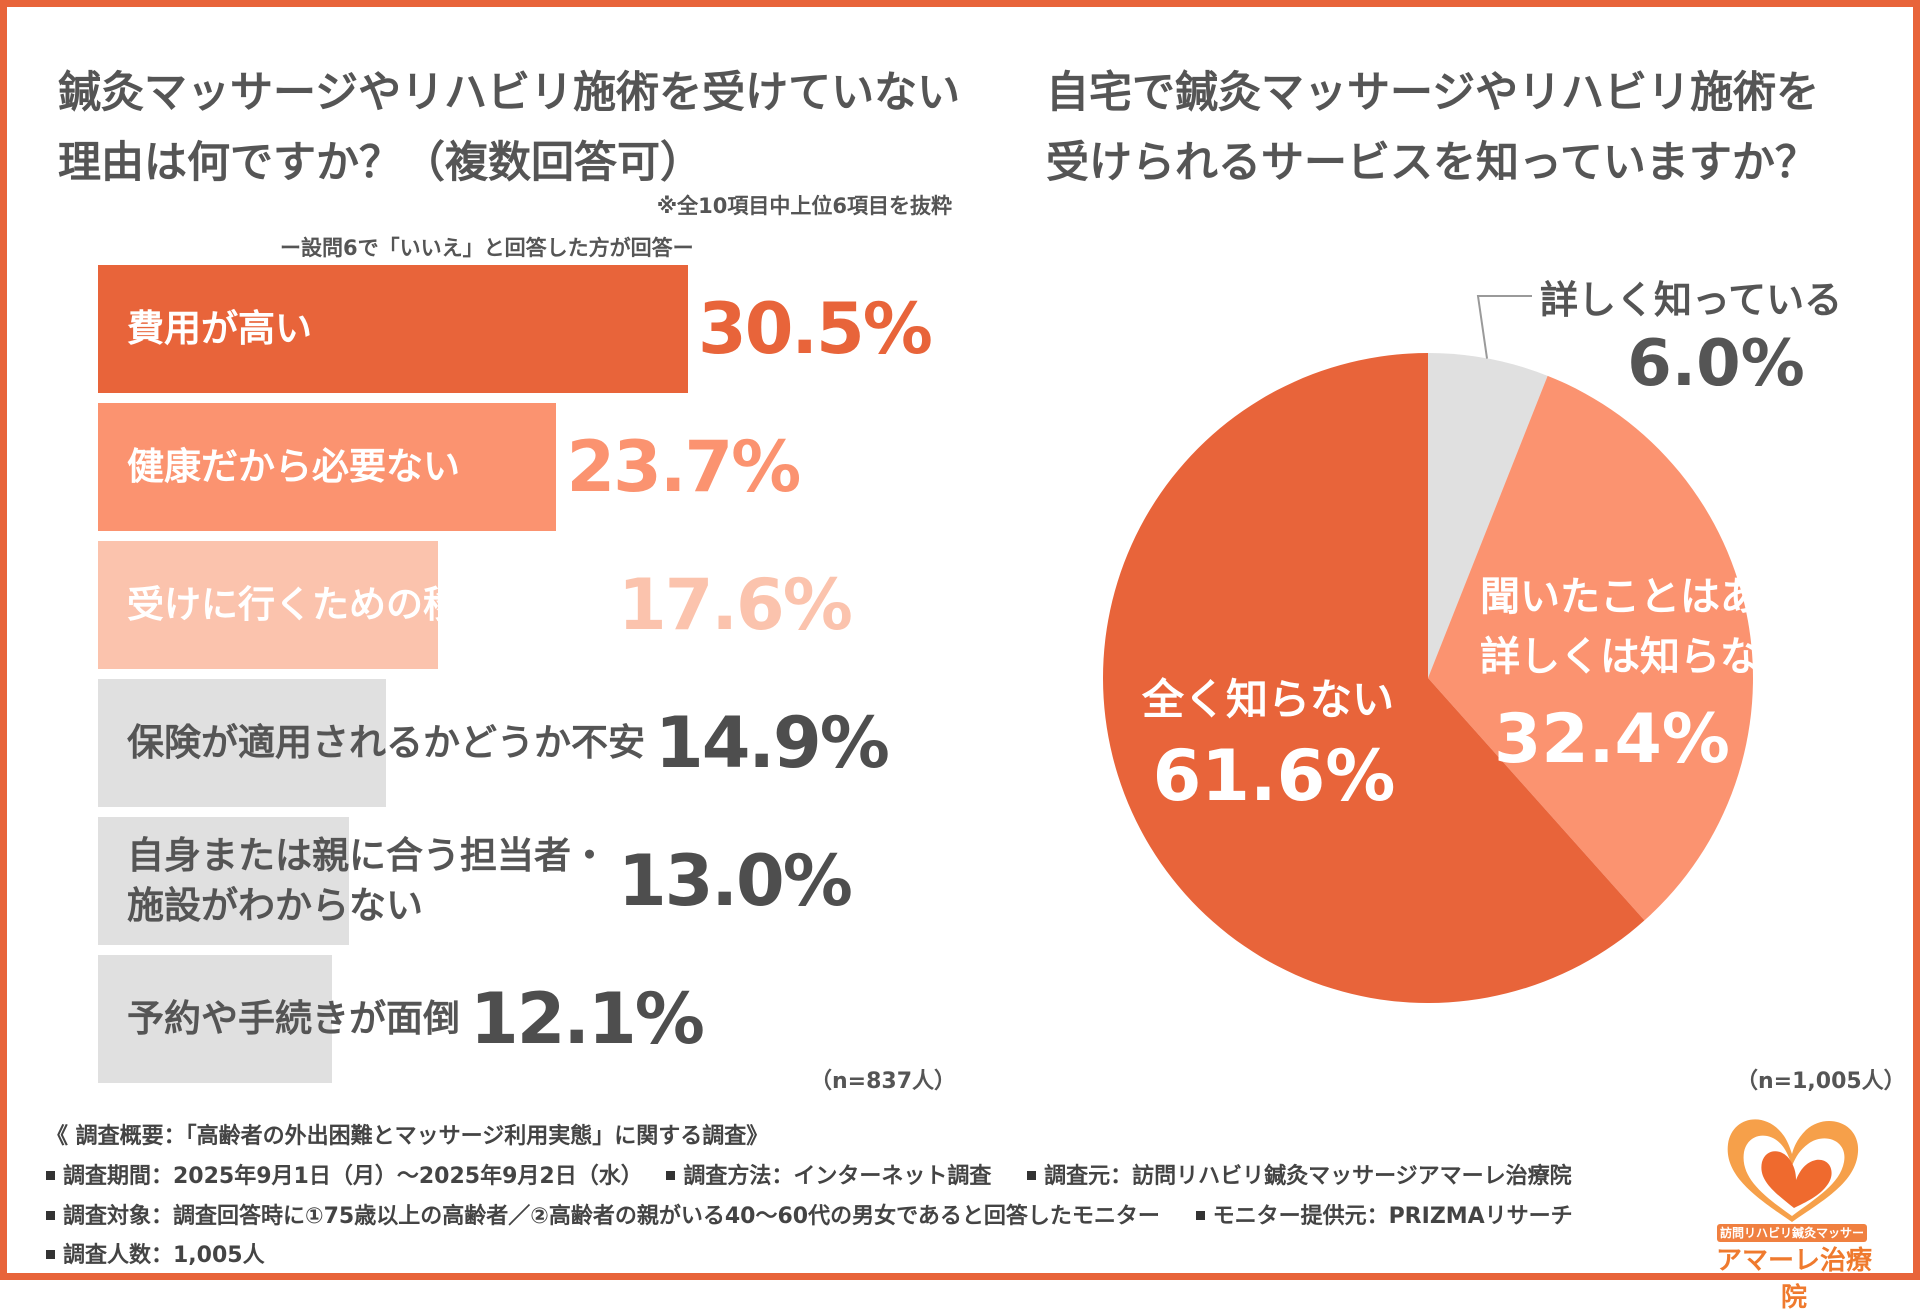 The width and height of the screenshot is (1920, 1314). I want to click on bar-value-label: 30.5%, so click(815, 329).